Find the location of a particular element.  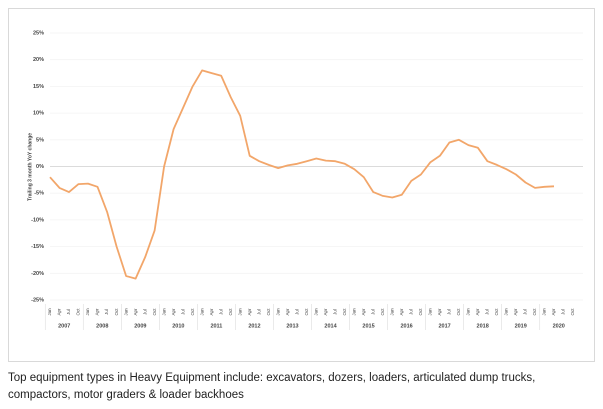

y-tick-label: -20% is located at coordinates (37, 274).